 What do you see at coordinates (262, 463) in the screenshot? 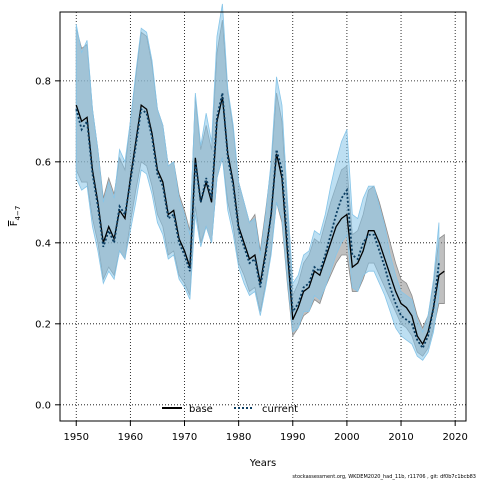
I see `x-axis-title: Years` at bounding box center [262, 463].